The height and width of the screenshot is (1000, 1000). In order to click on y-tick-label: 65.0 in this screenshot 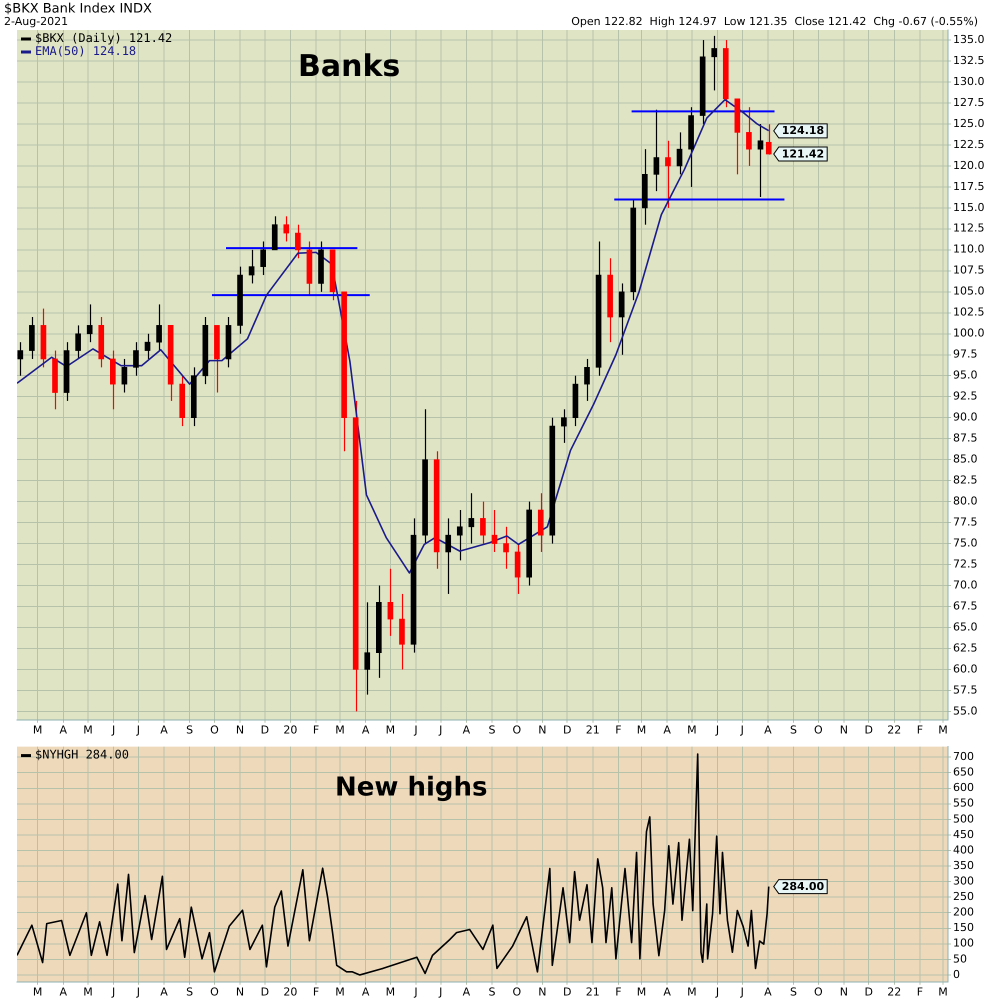, I will do `click(965, 627)`.